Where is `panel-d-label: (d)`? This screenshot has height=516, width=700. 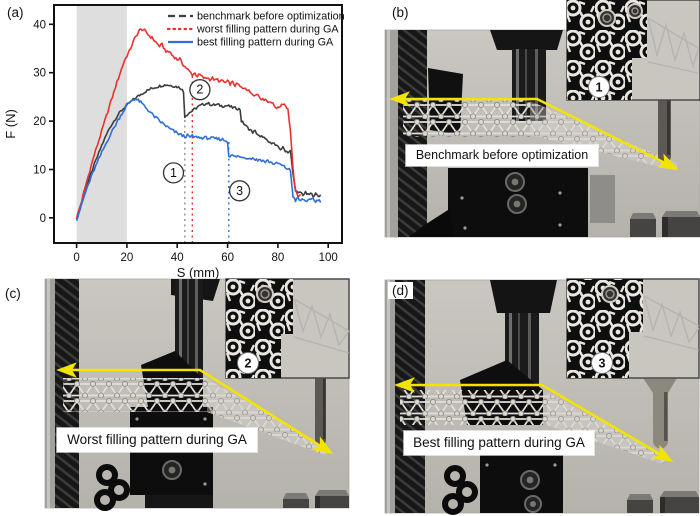 panel-d-label: (d) is located at coordinates (400, 290).